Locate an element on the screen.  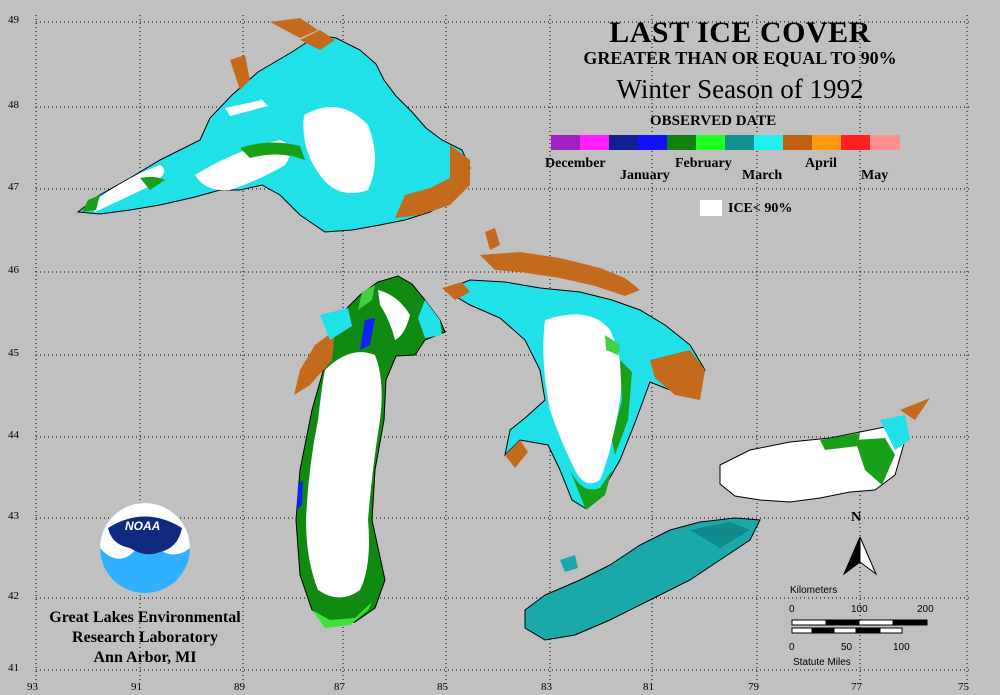
legend-title: OBSERVED DATE is located at coordinates (713, 121).